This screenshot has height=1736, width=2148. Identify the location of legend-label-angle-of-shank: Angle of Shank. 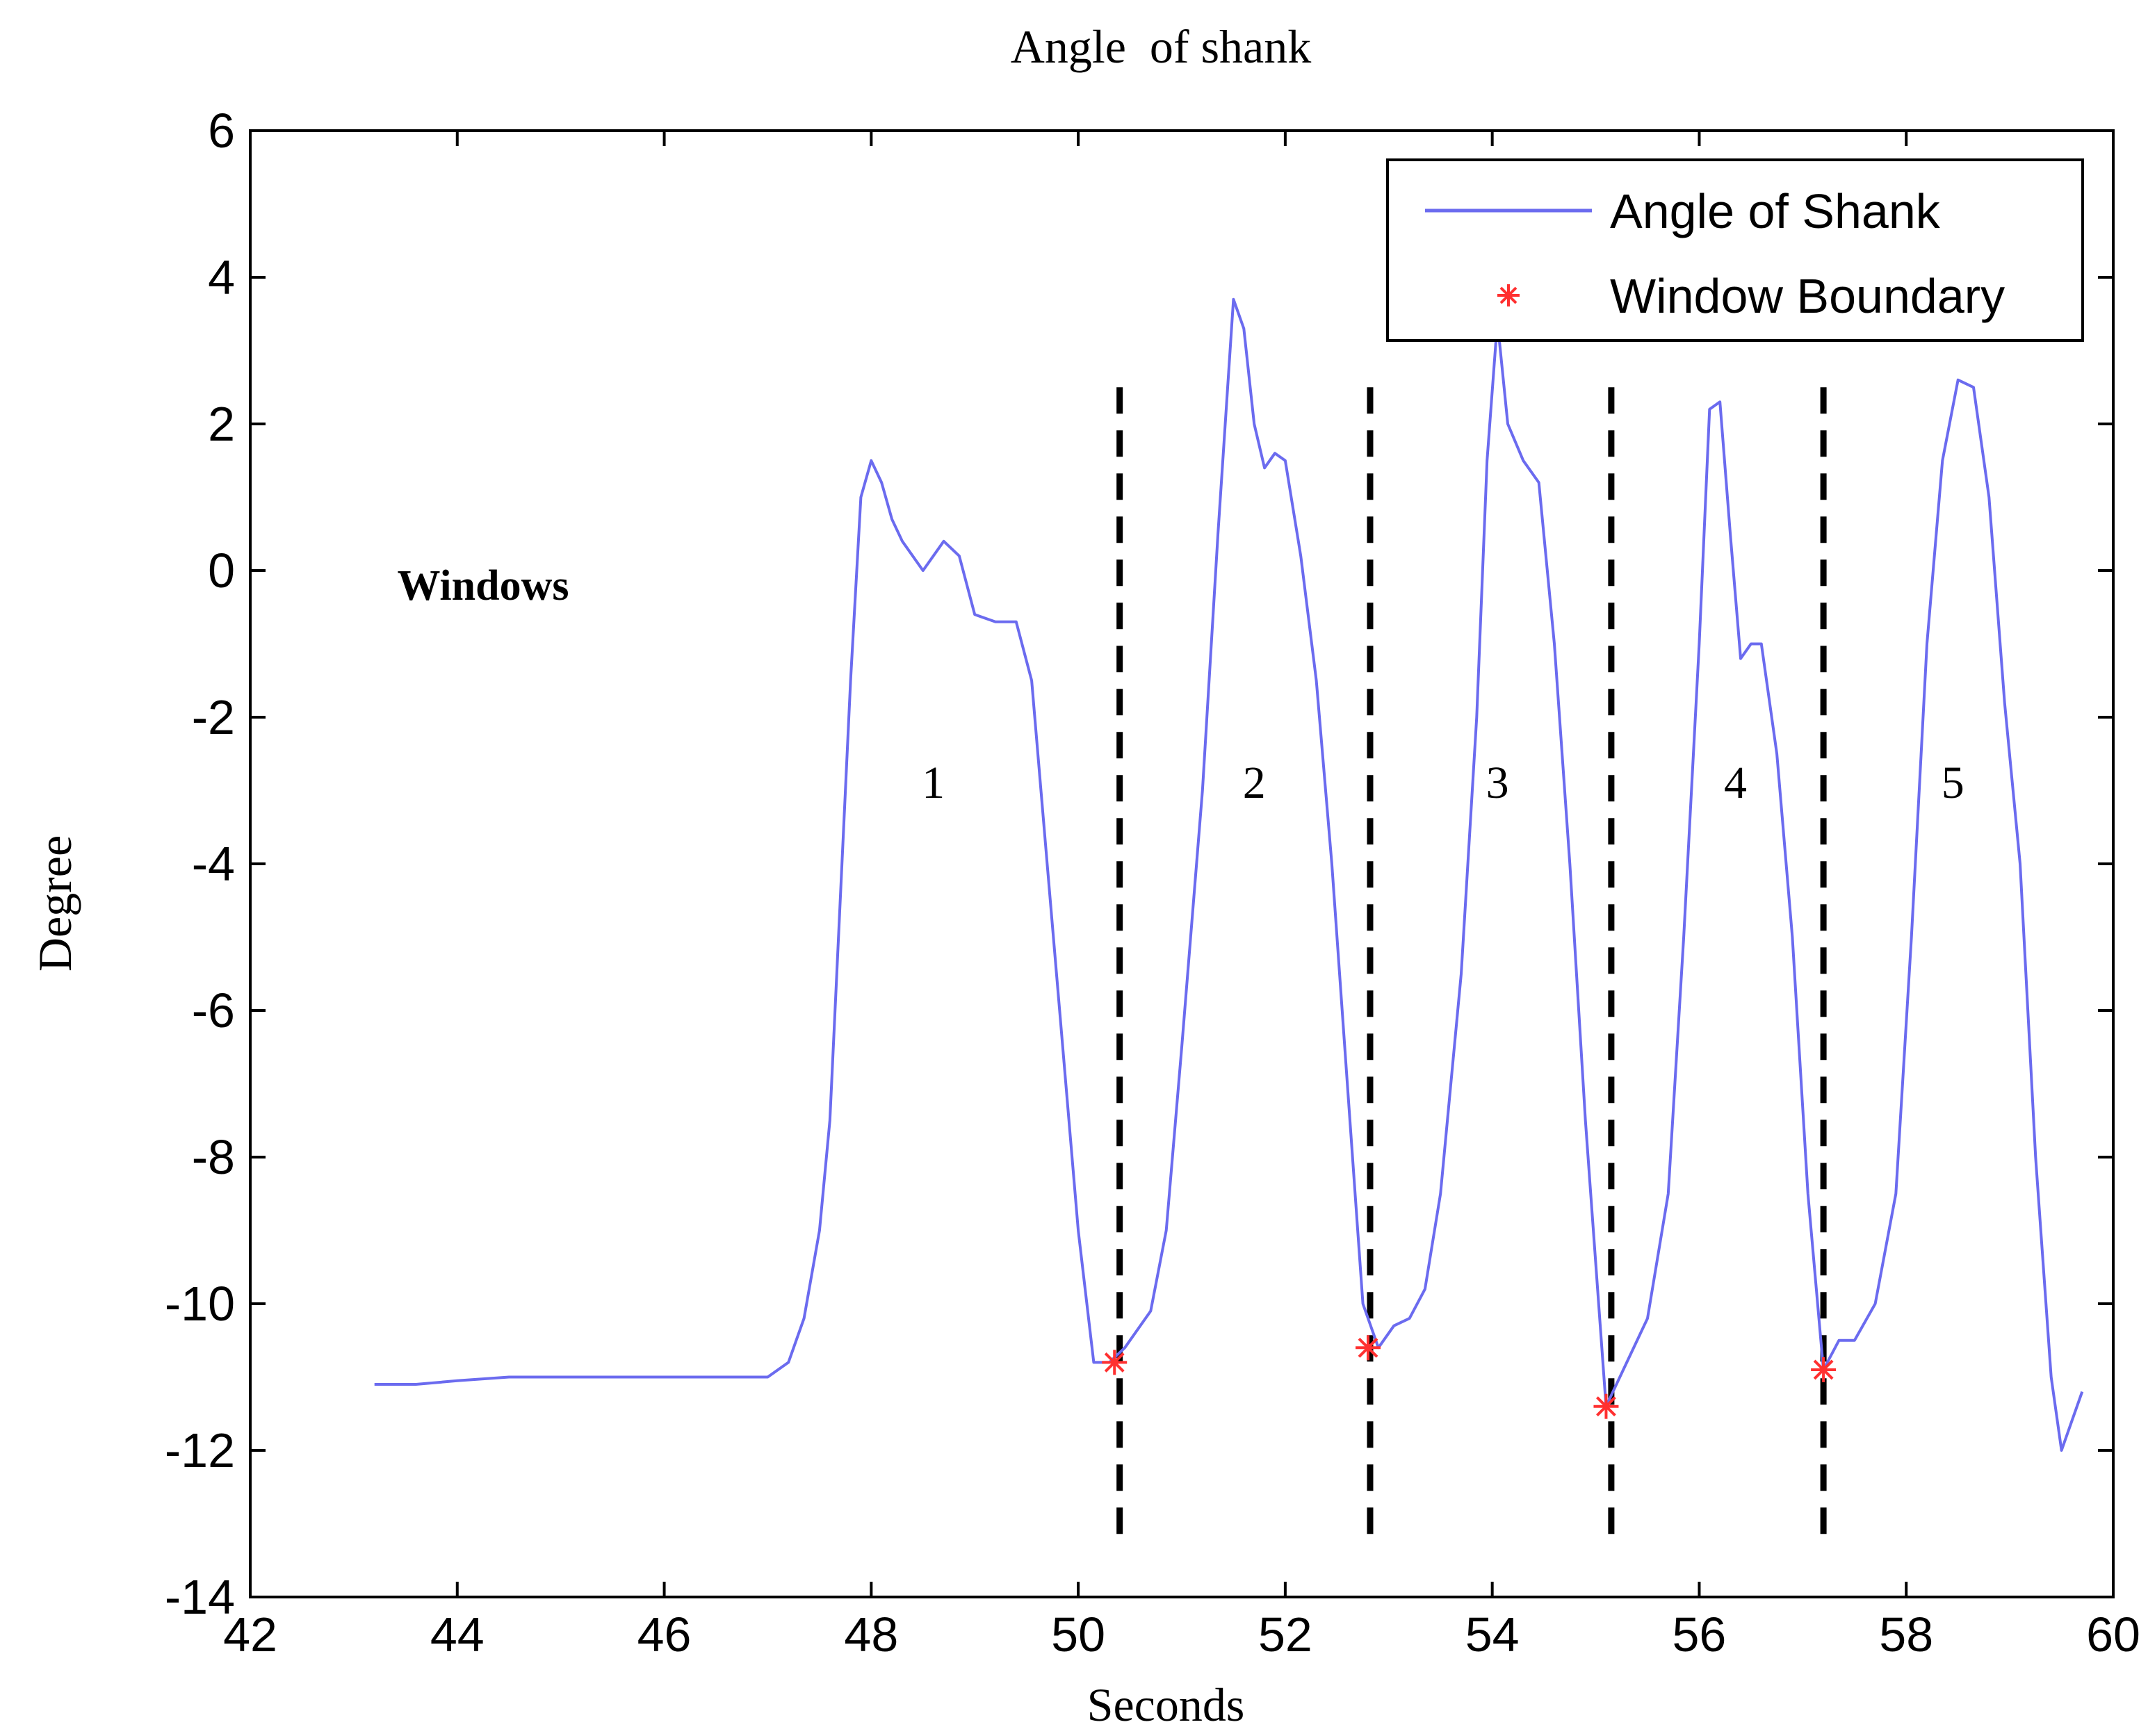
(1775, 211).